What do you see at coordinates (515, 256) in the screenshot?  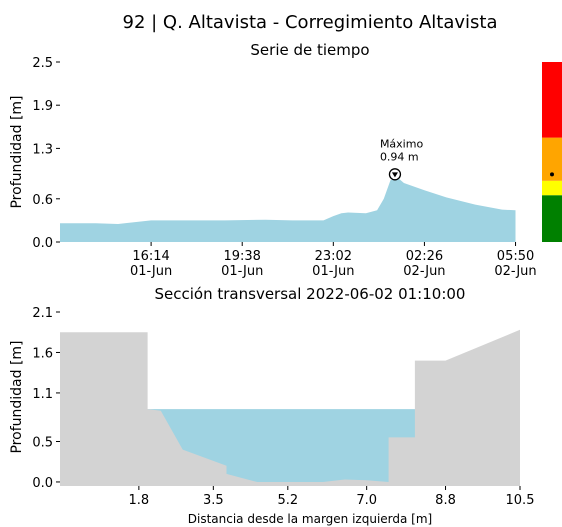 I see `x-tick-label: 05:50` at bounding box center [515, 256].